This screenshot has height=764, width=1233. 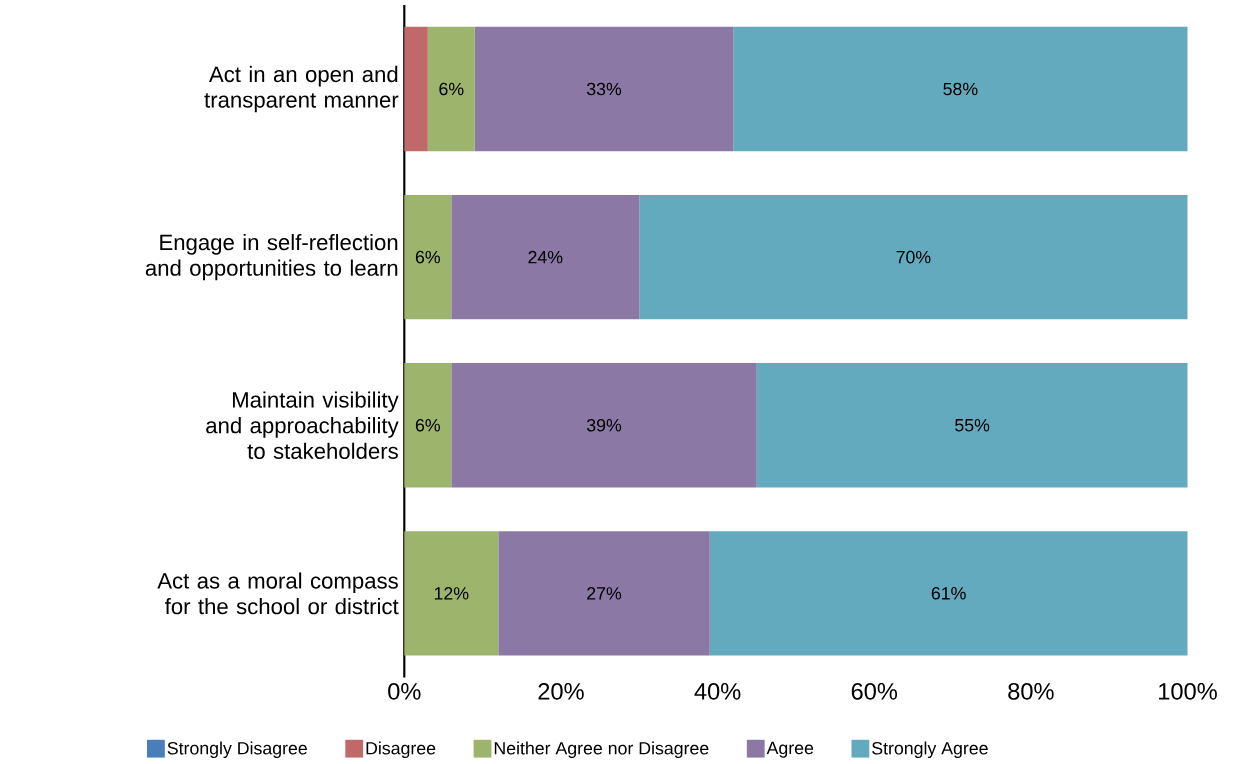 I want to click on legend-label: Strongly Disagree, so click(x=237, y=749).